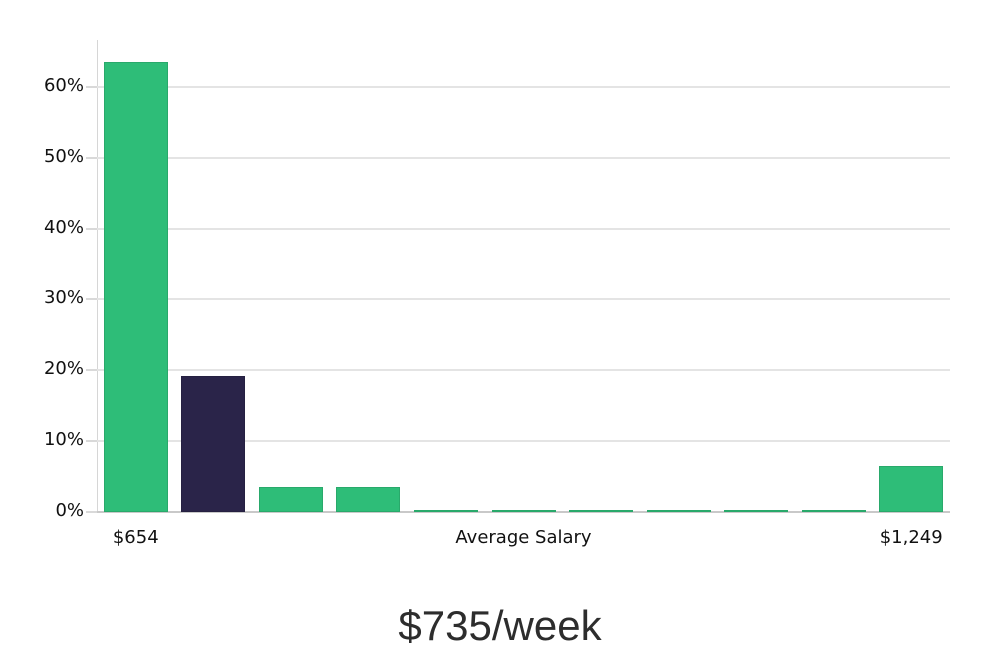 Image resolution: width=1000 pixels, height=660 pixels. I want to click on chart-title: $735/week, so click(500, 625).